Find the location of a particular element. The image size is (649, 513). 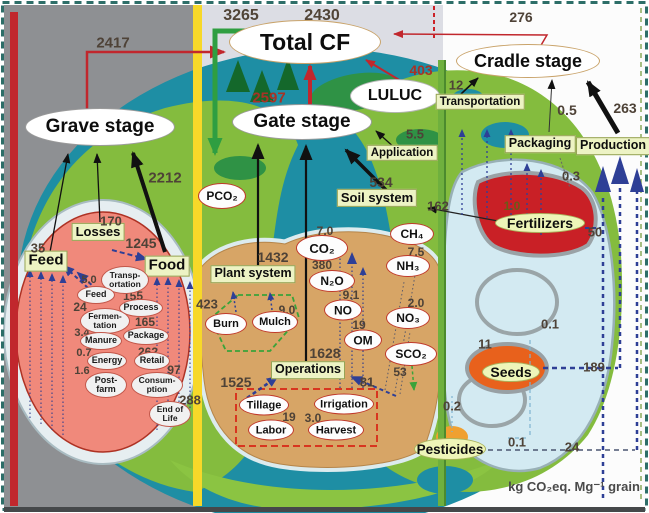

pesticides-pill: Pesticides is located at coordinates (450, 449).